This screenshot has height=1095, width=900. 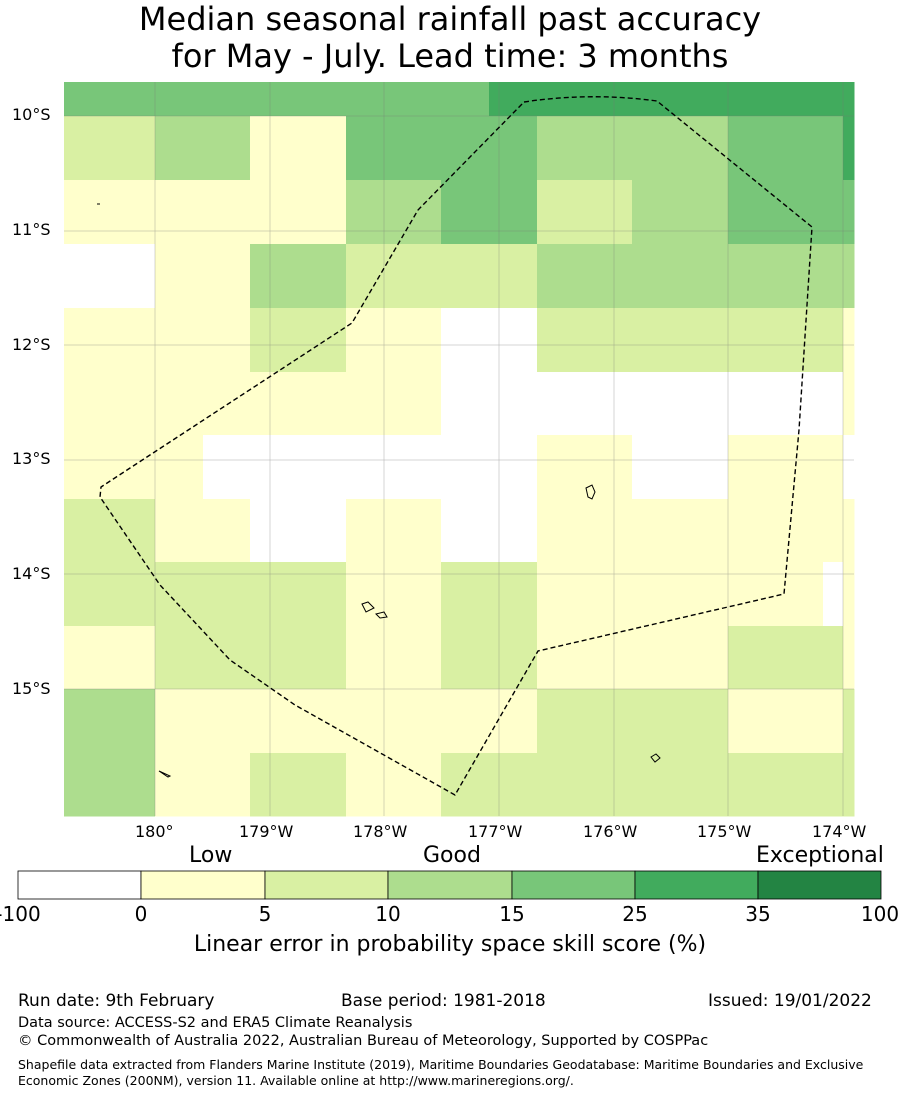 I want to click on colorbar, so click(x=449, y=885).